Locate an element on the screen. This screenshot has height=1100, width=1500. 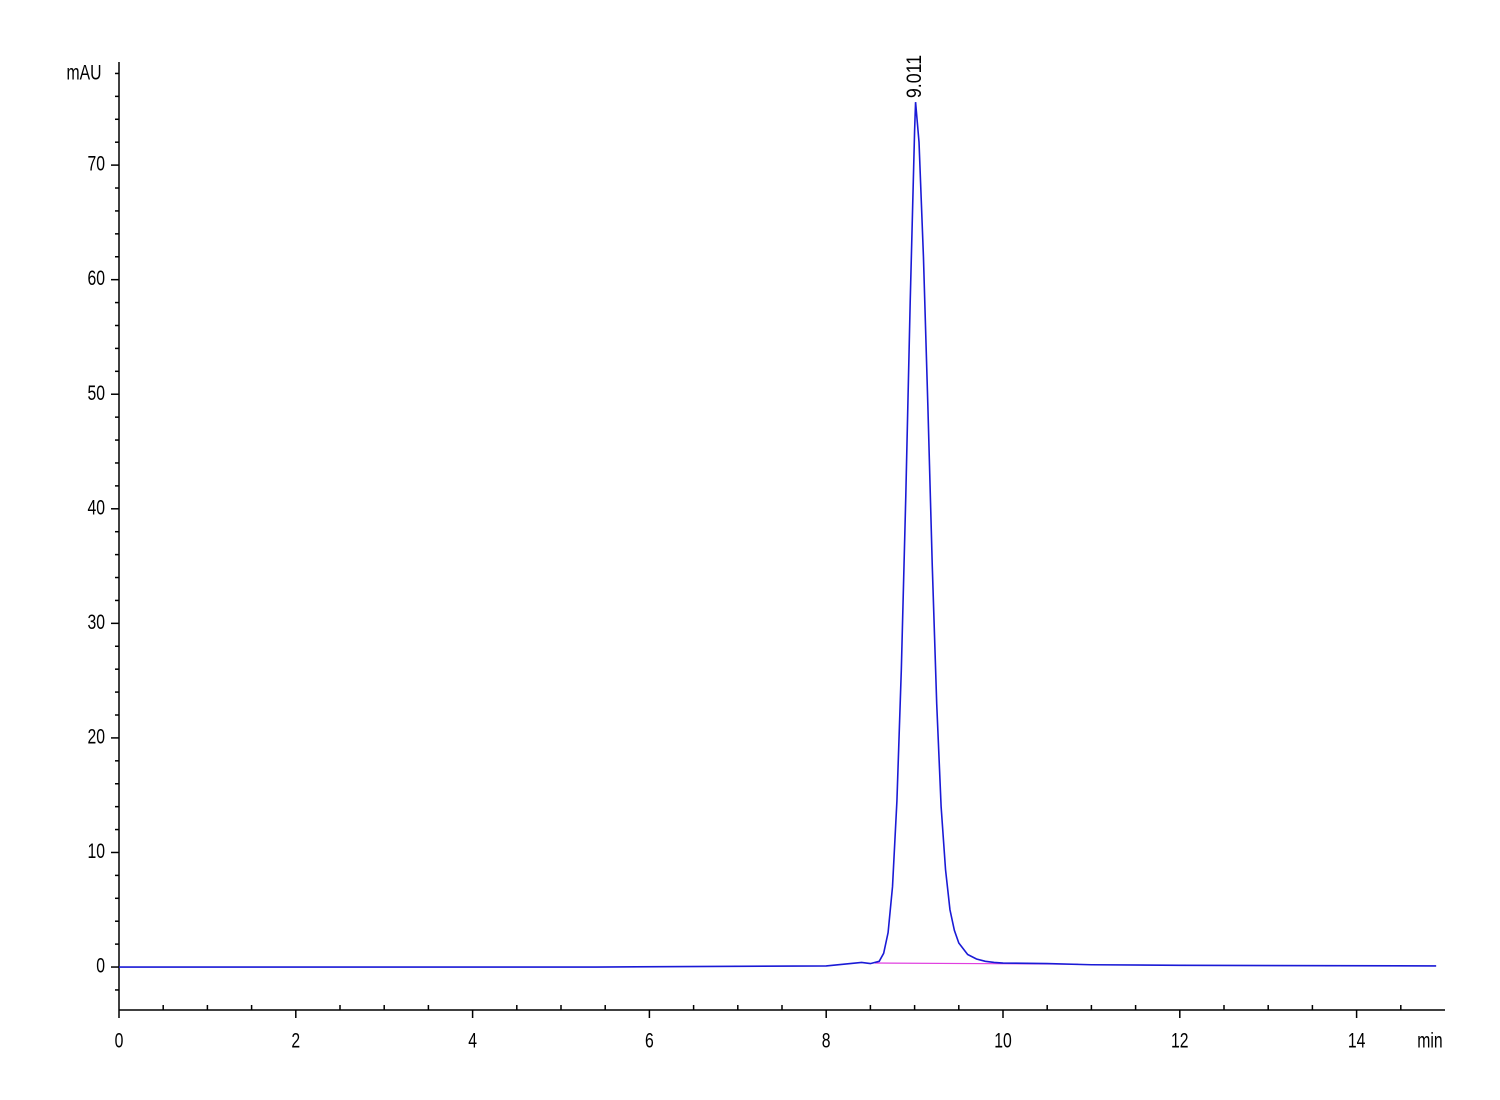
y-tick-label: 30 is located at coordinates (96, 622).